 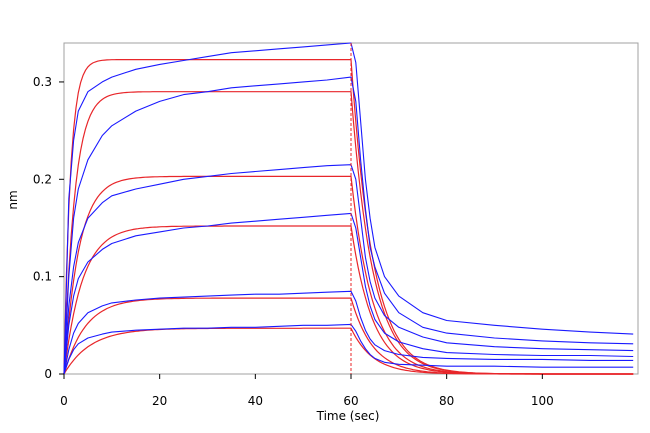 What do you see at coordinates (13, 199) in the screenshot?
I see `y-axis-title: nm` at bounding box center [13, 199].